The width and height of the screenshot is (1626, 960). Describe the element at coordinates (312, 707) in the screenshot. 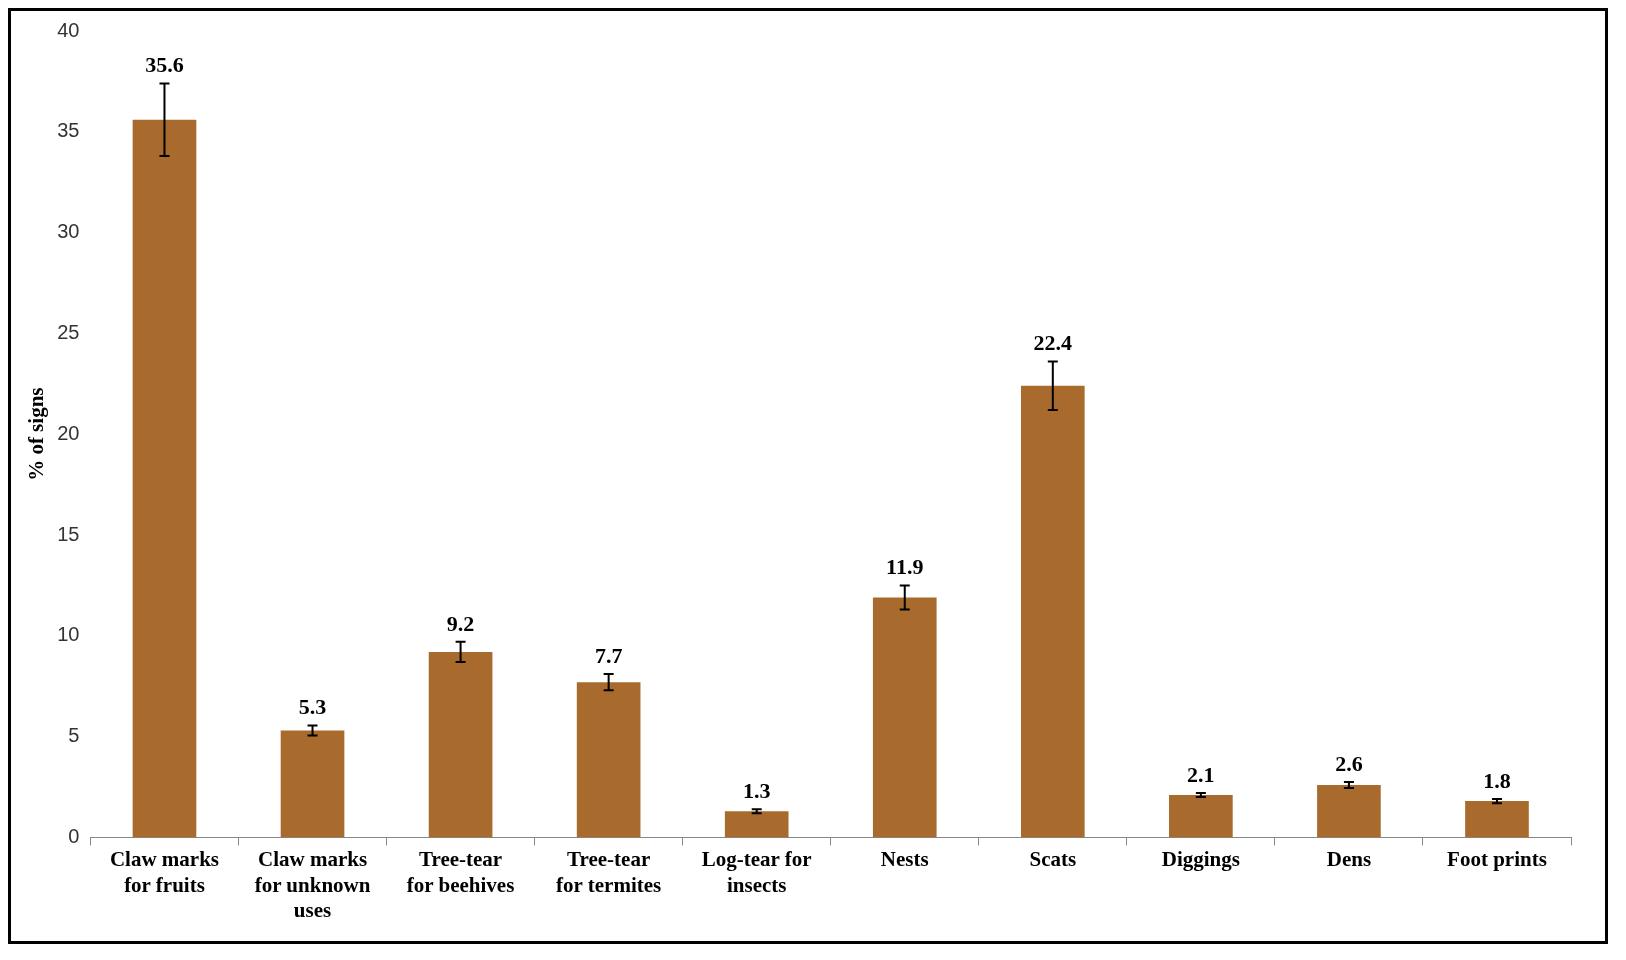

I see `data-label: 5.3` at that location.